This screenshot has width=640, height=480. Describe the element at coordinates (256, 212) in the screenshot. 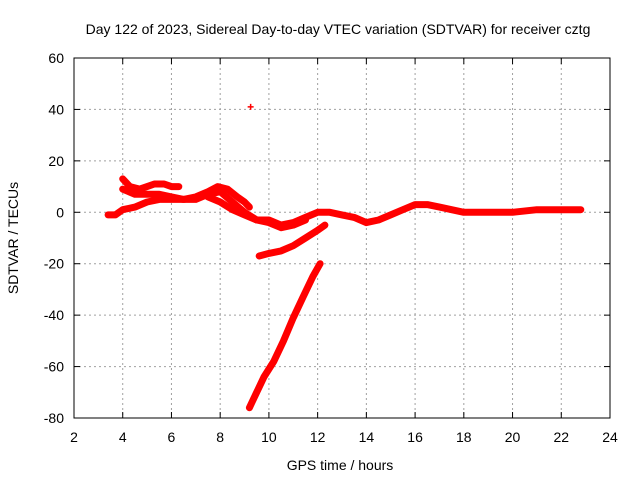

I see `series-lower-arc` at that location.